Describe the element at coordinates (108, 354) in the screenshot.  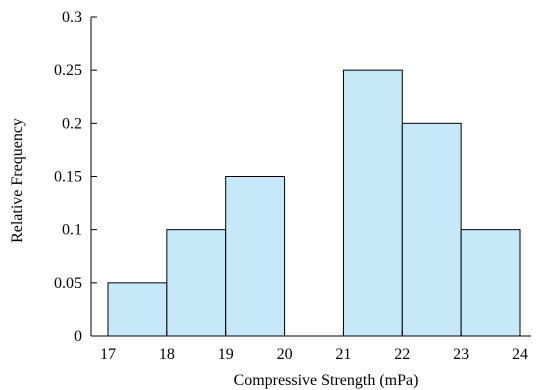
I see `x-tick-label: 17` at that location.